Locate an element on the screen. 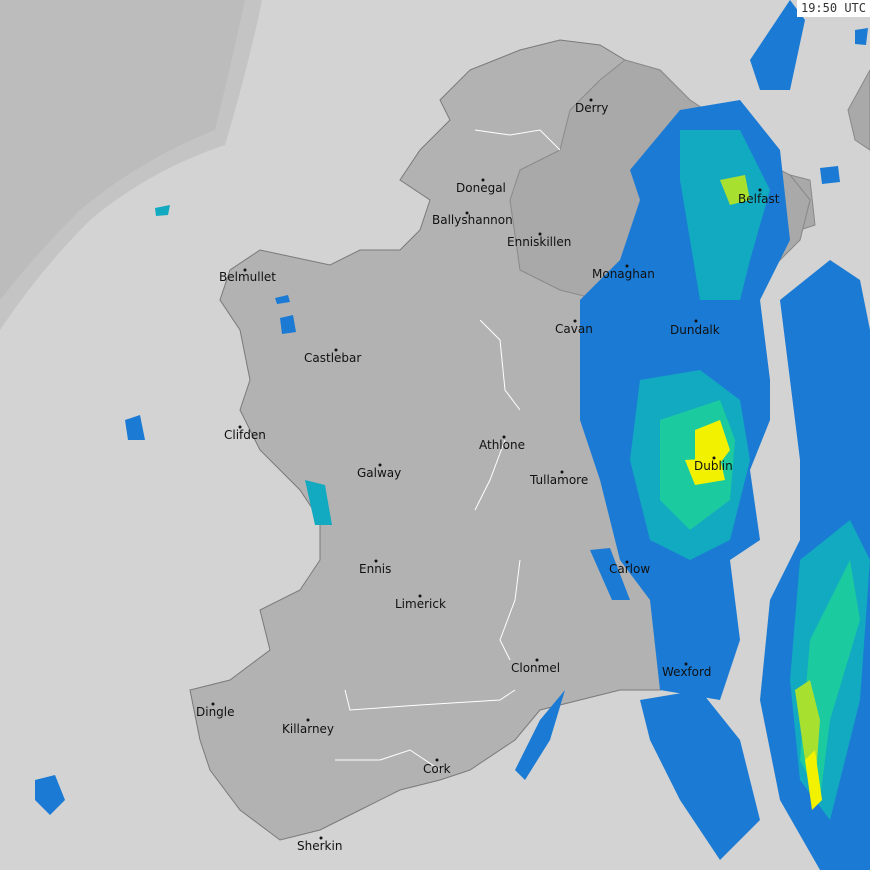  city-label: Belmullet is located at coordinates (247, 277).